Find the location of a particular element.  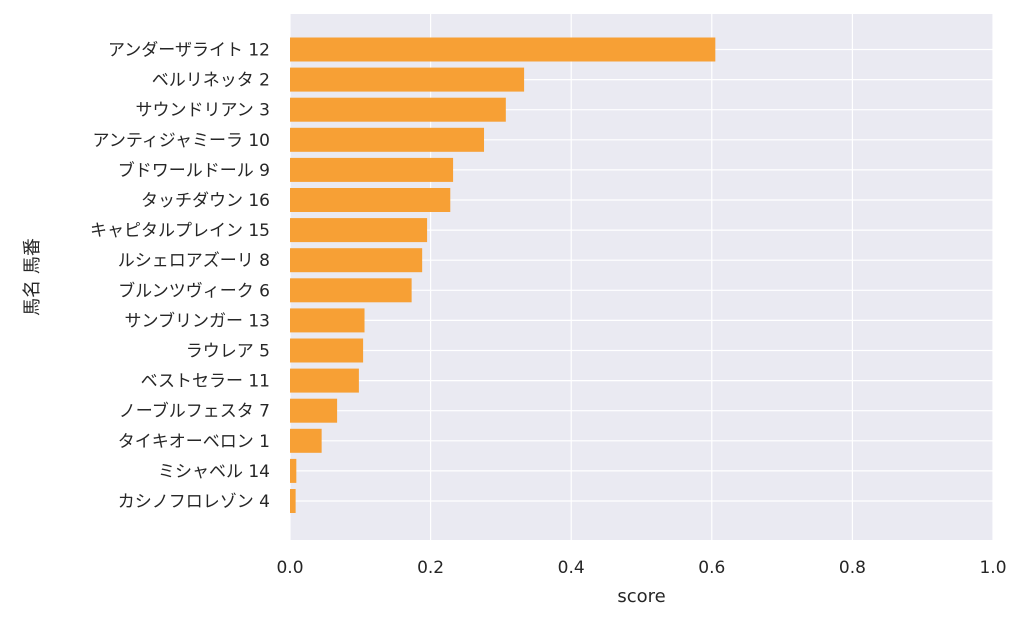

x-tick-labels: 0.0 0.2 0.4 0.6 0.8 1.0 is located at coordinates (641, 568).